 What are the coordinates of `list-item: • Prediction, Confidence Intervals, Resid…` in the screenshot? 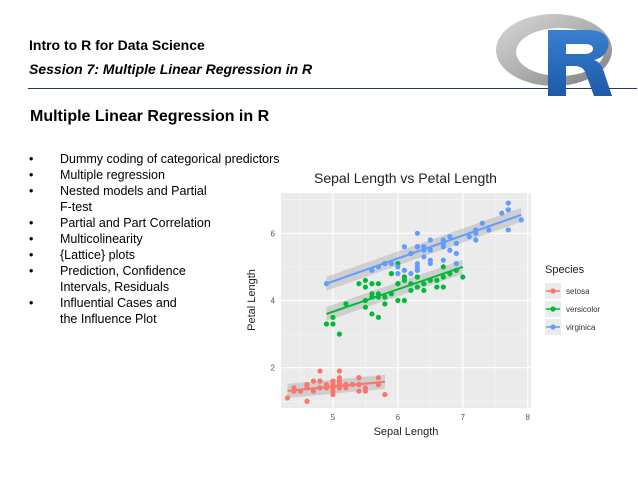 It's located at (107, 279).